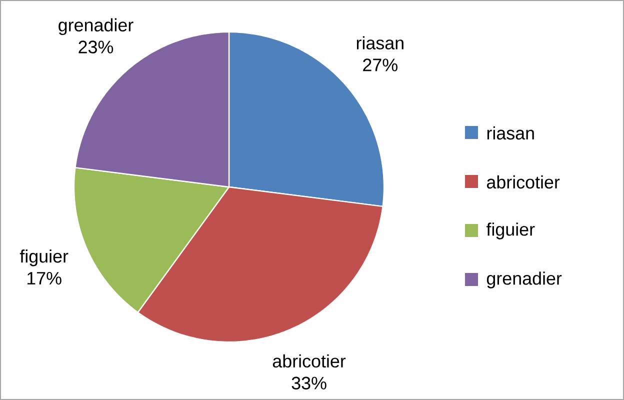 This screenshot has width=624, height=400. Describe the element at coordinates (96, 47) in the screenshot. I see `data-label: 23%` at that location.